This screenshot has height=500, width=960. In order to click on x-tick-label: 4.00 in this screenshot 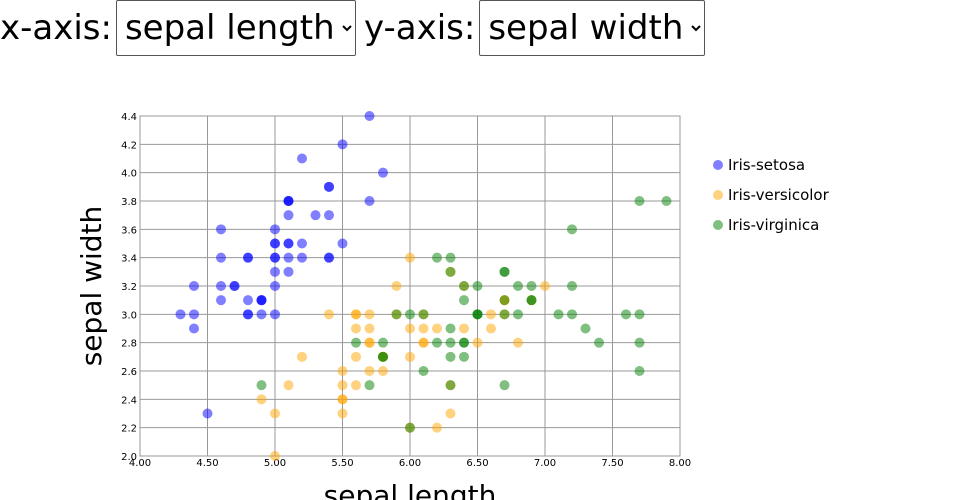, I will do `click(140, 463)`.